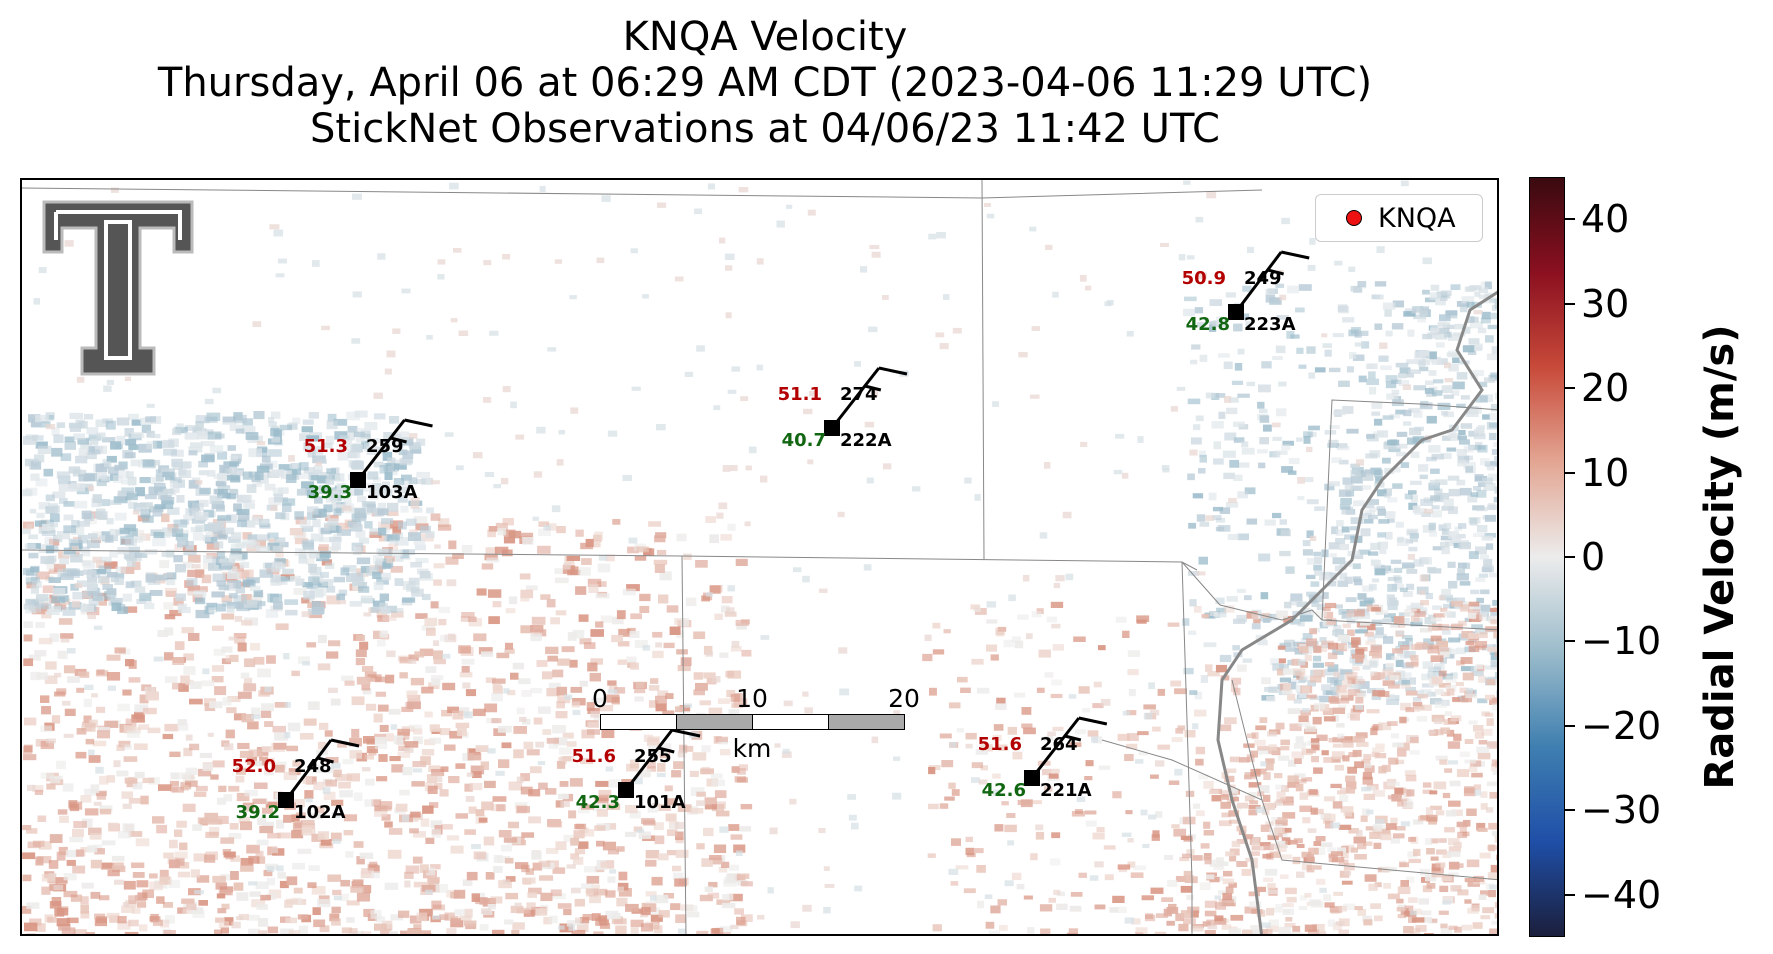  What do you see at coordinates (803, 440) in the screenshot?
I see `station-dew-label: 40.7` at bounding box center [803, 440].